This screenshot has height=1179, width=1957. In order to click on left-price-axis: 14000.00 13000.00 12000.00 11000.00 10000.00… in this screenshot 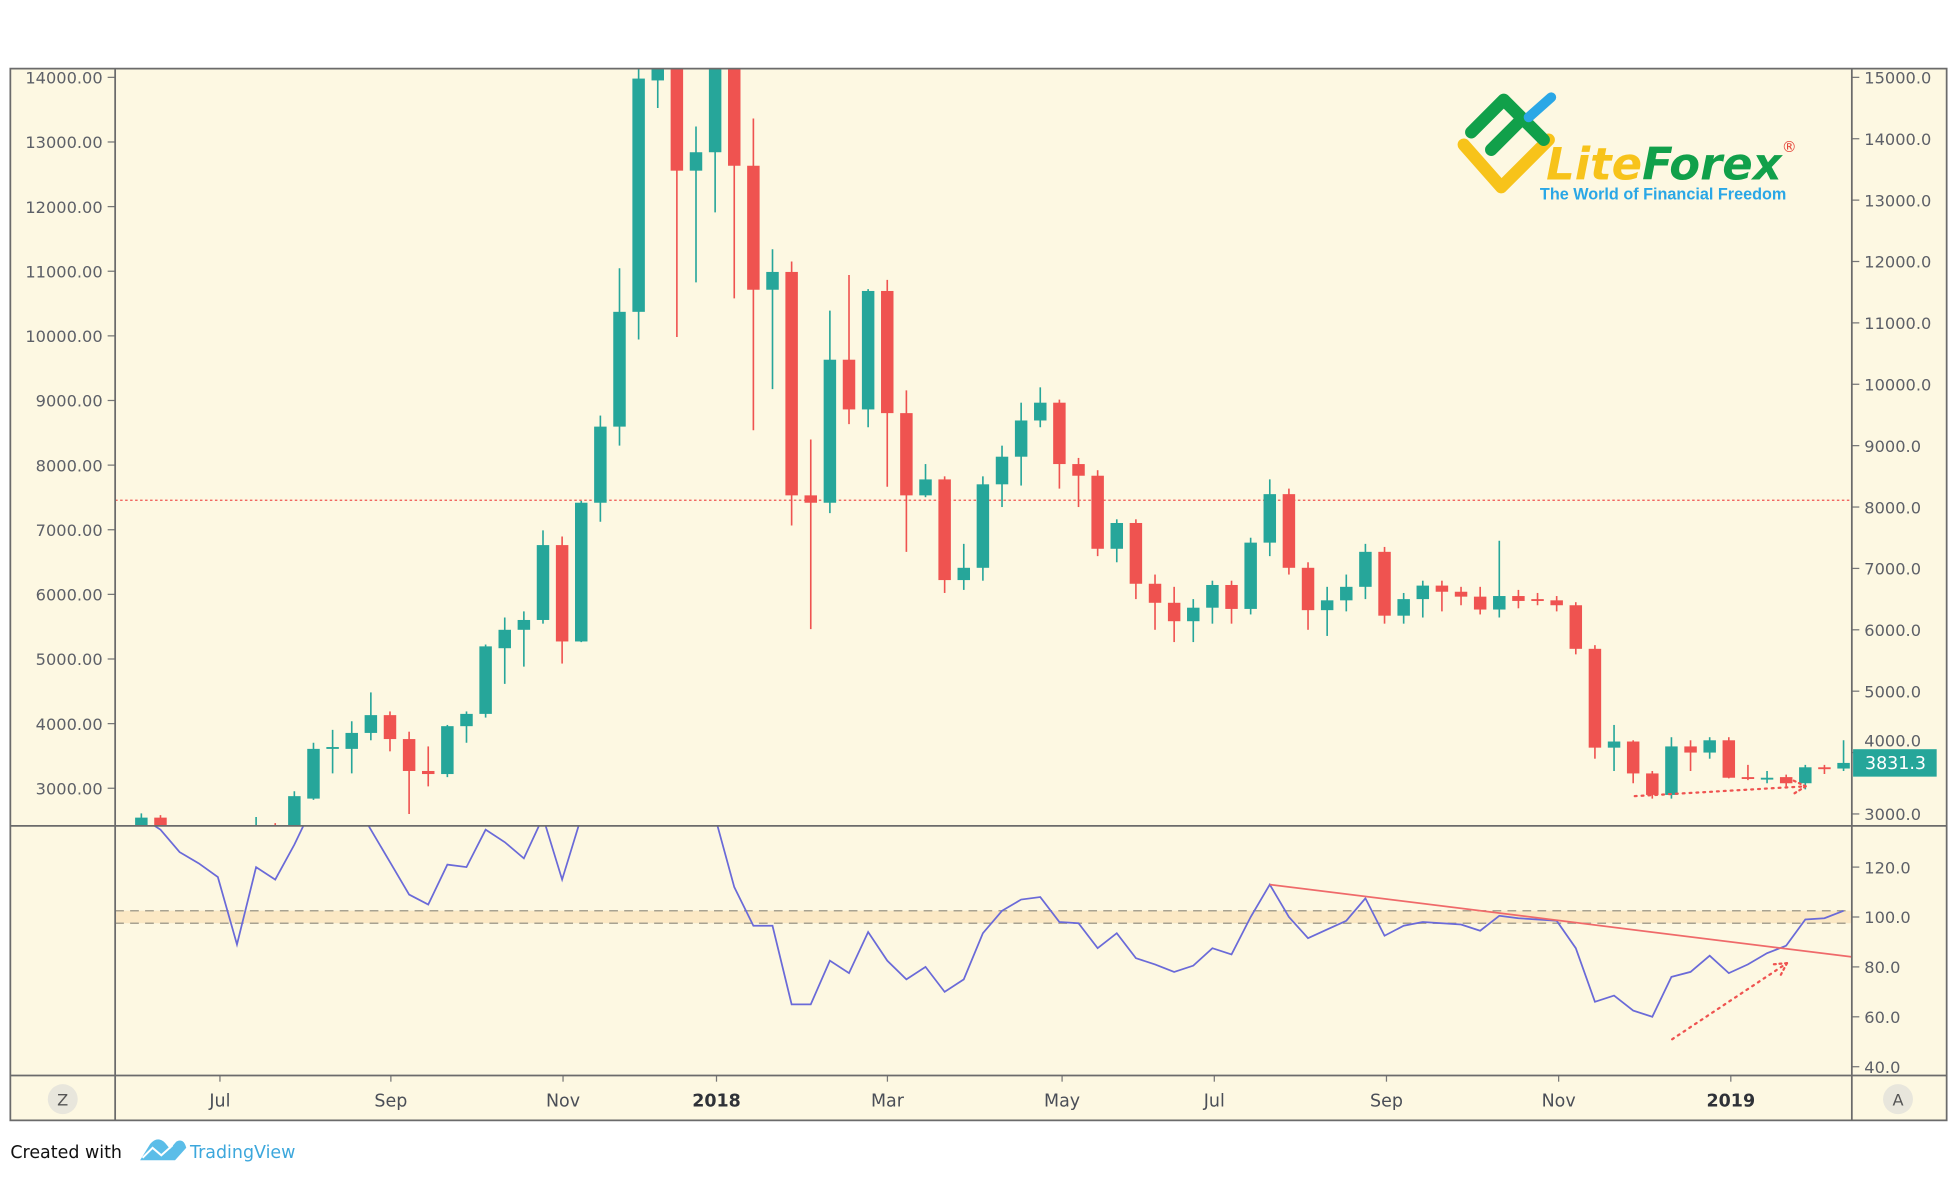, I will do `click(70, 434)`.